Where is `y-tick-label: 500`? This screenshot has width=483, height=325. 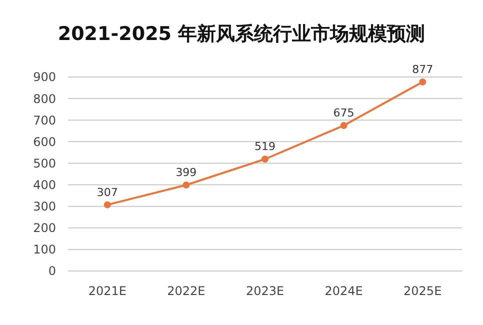
y-tick-label: 500 is located at coordinates (44, 163).